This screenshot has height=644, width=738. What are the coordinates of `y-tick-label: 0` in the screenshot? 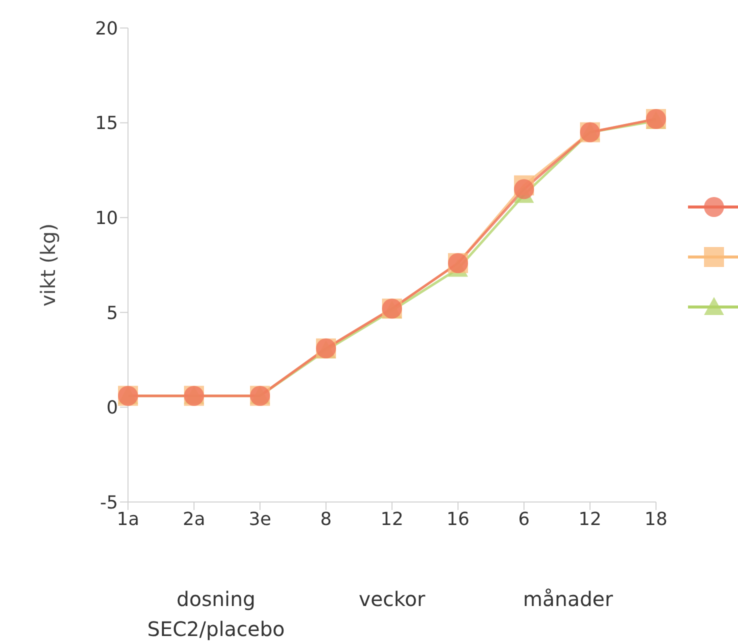 It's located at (112, 408).